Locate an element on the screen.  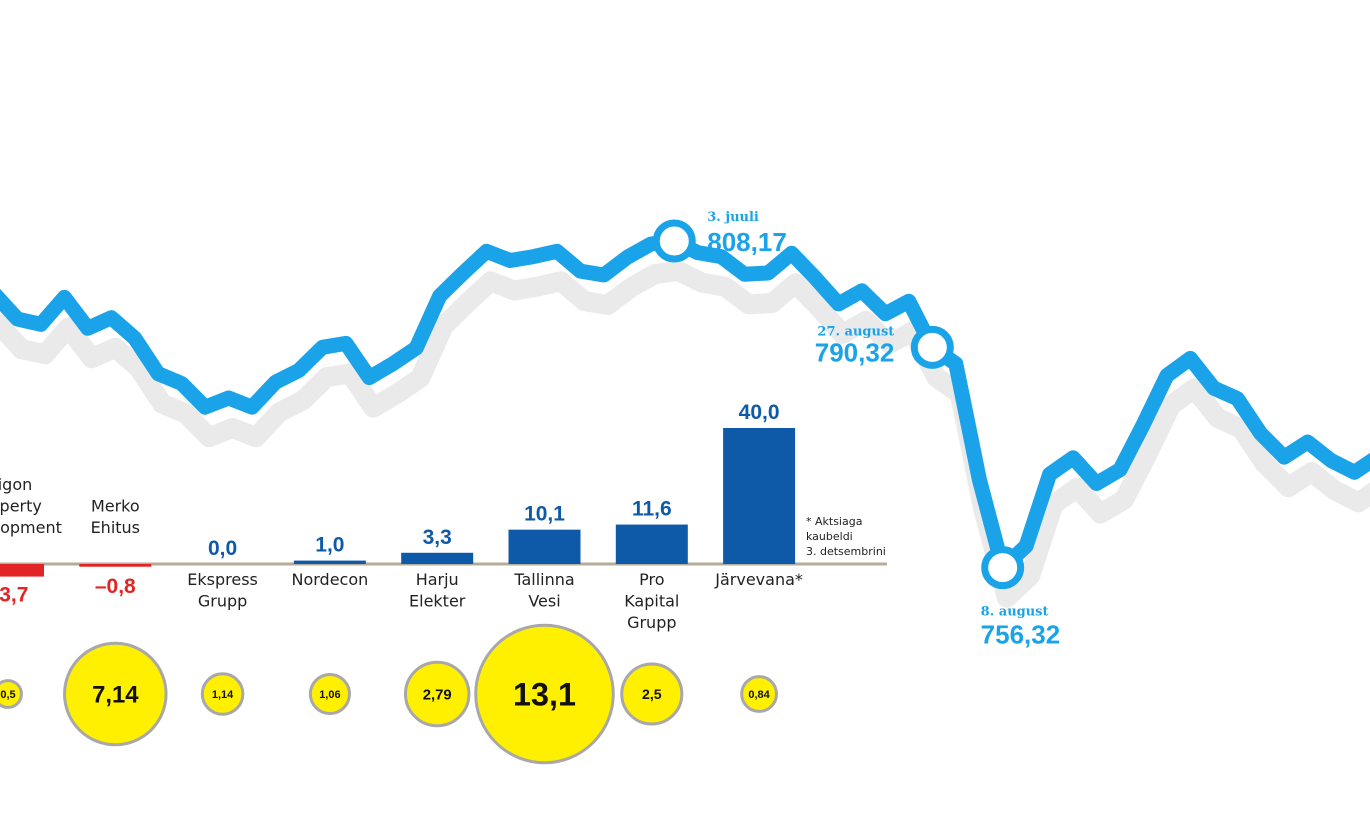
low-august-value-label: 756,32 is located at coordinates (1021, 635).